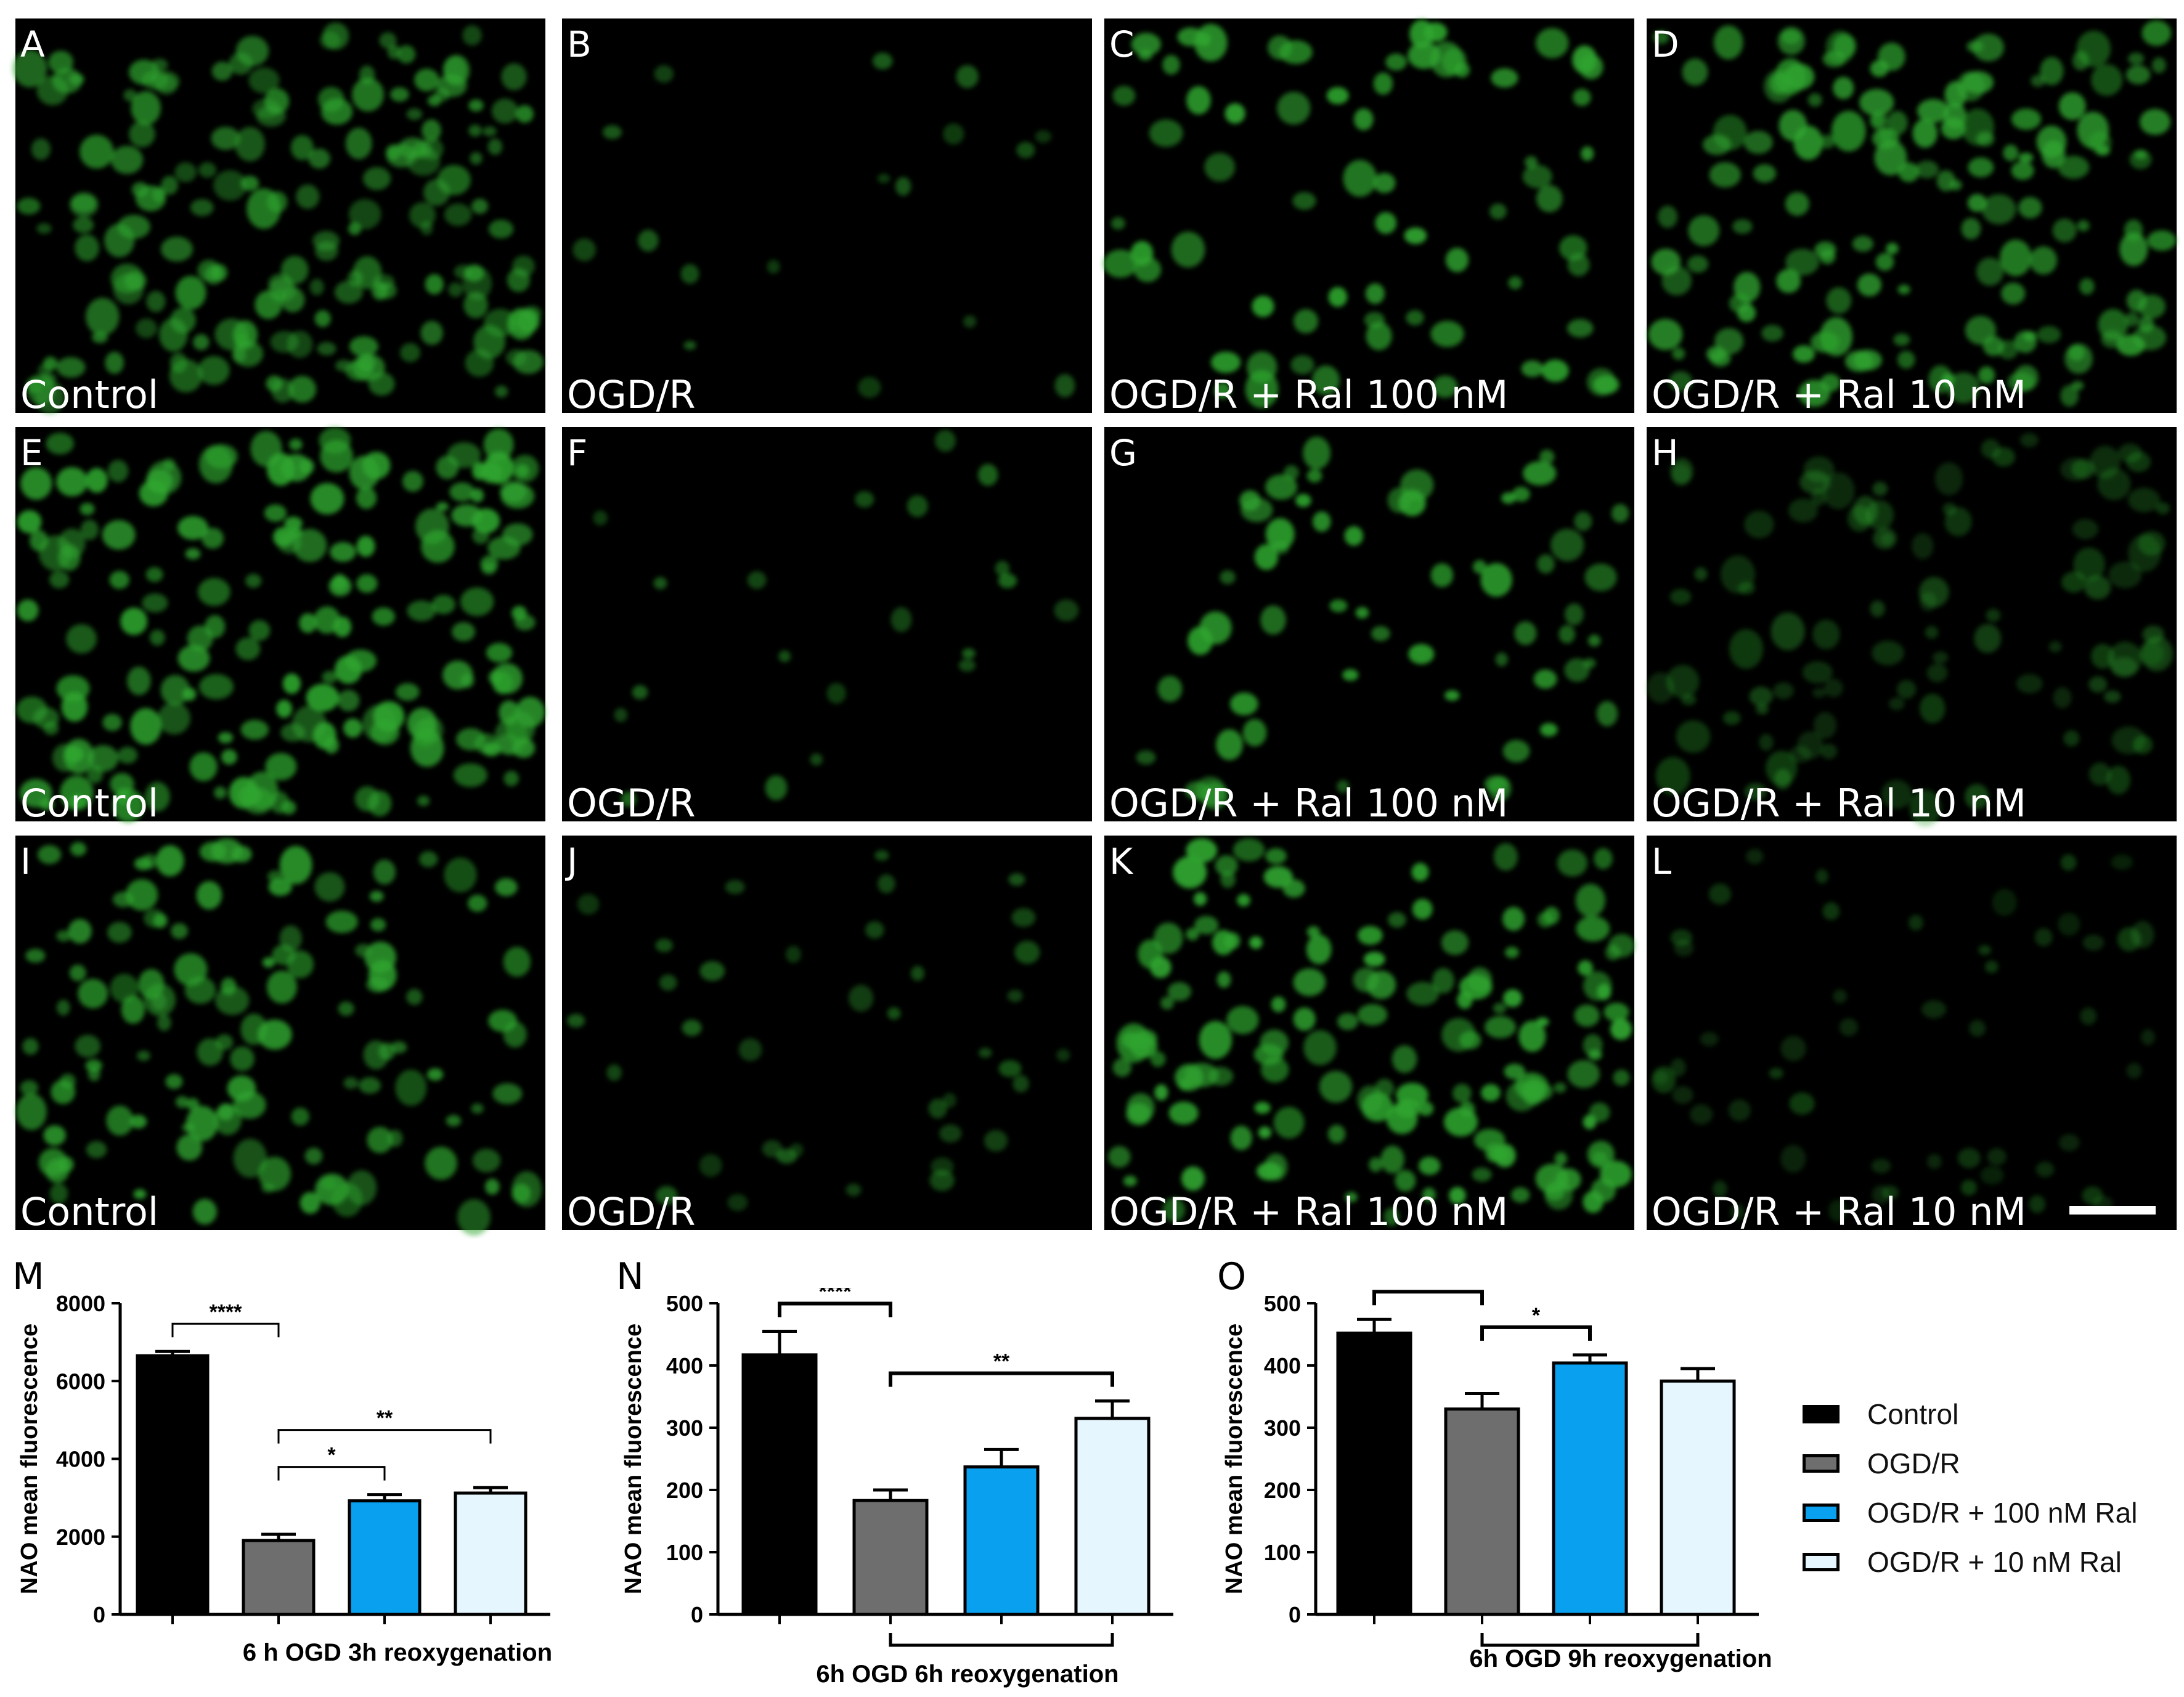 This screenshot has width=2184, height=1697. Describe the element at coordinates (491, 1553) in the screenshot. I see `bar` at that location.